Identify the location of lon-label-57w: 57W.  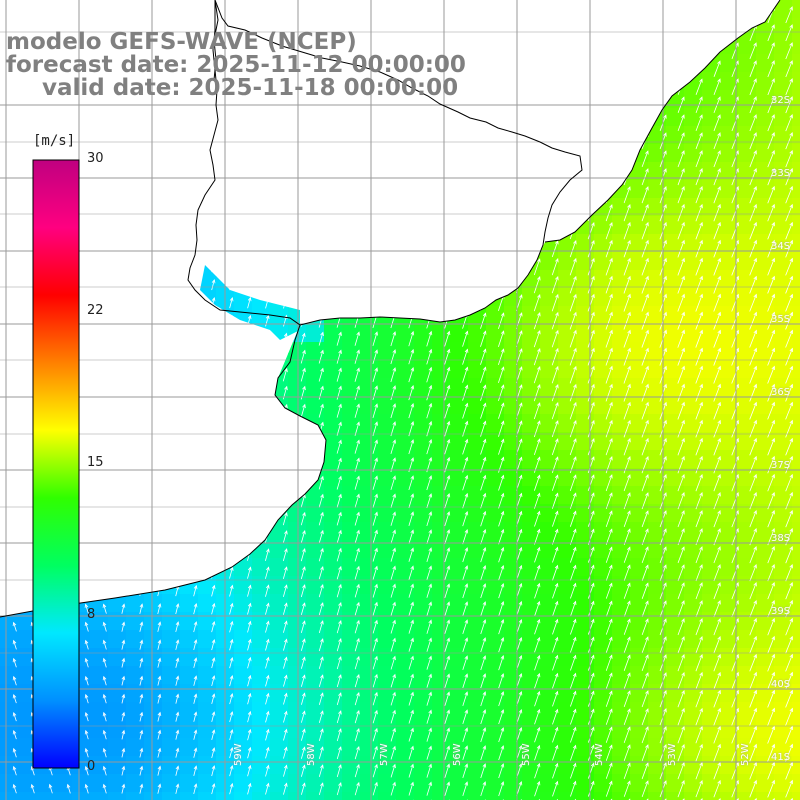
(384, 754).